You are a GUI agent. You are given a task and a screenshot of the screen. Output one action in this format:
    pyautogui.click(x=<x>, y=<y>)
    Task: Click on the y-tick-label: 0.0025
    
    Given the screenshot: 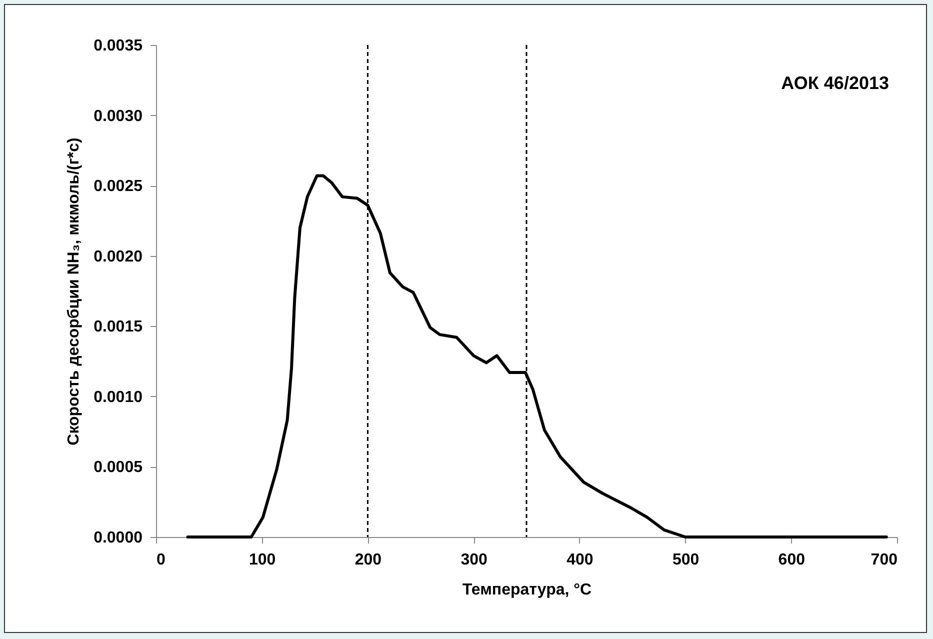 What is the action you would take?
    pyautogui.click(x=118, y=187)
    